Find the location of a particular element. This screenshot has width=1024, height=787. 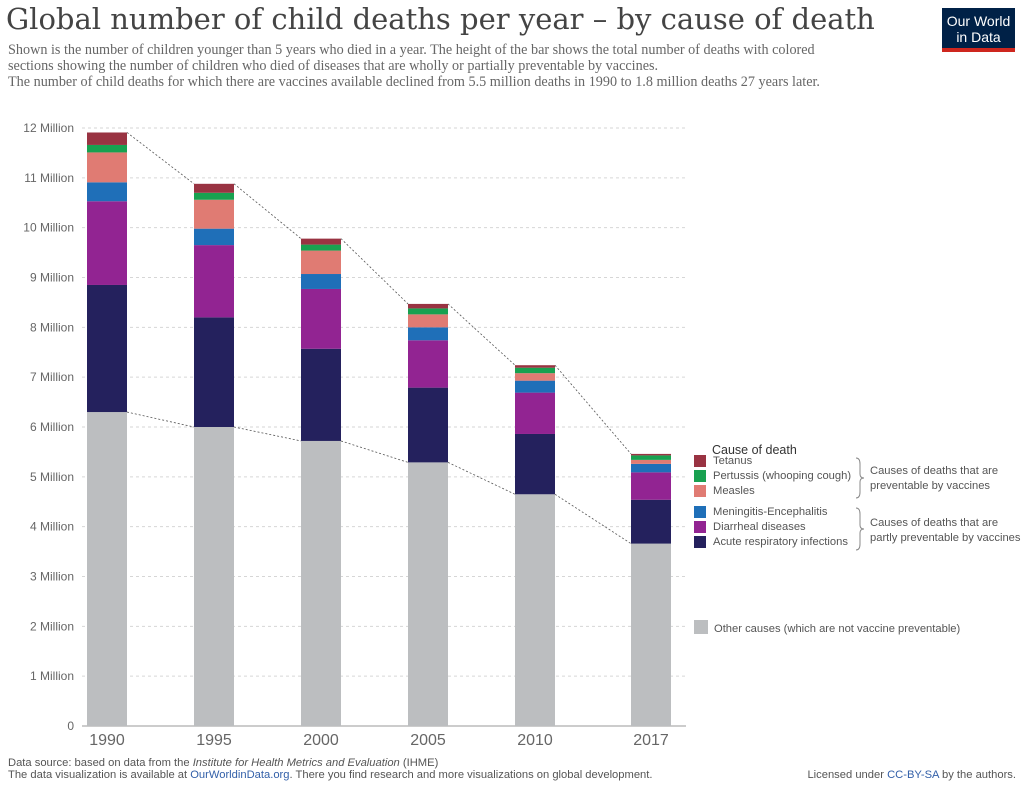

y-tick-label: 11 Million is located at coordinates (49, 178).